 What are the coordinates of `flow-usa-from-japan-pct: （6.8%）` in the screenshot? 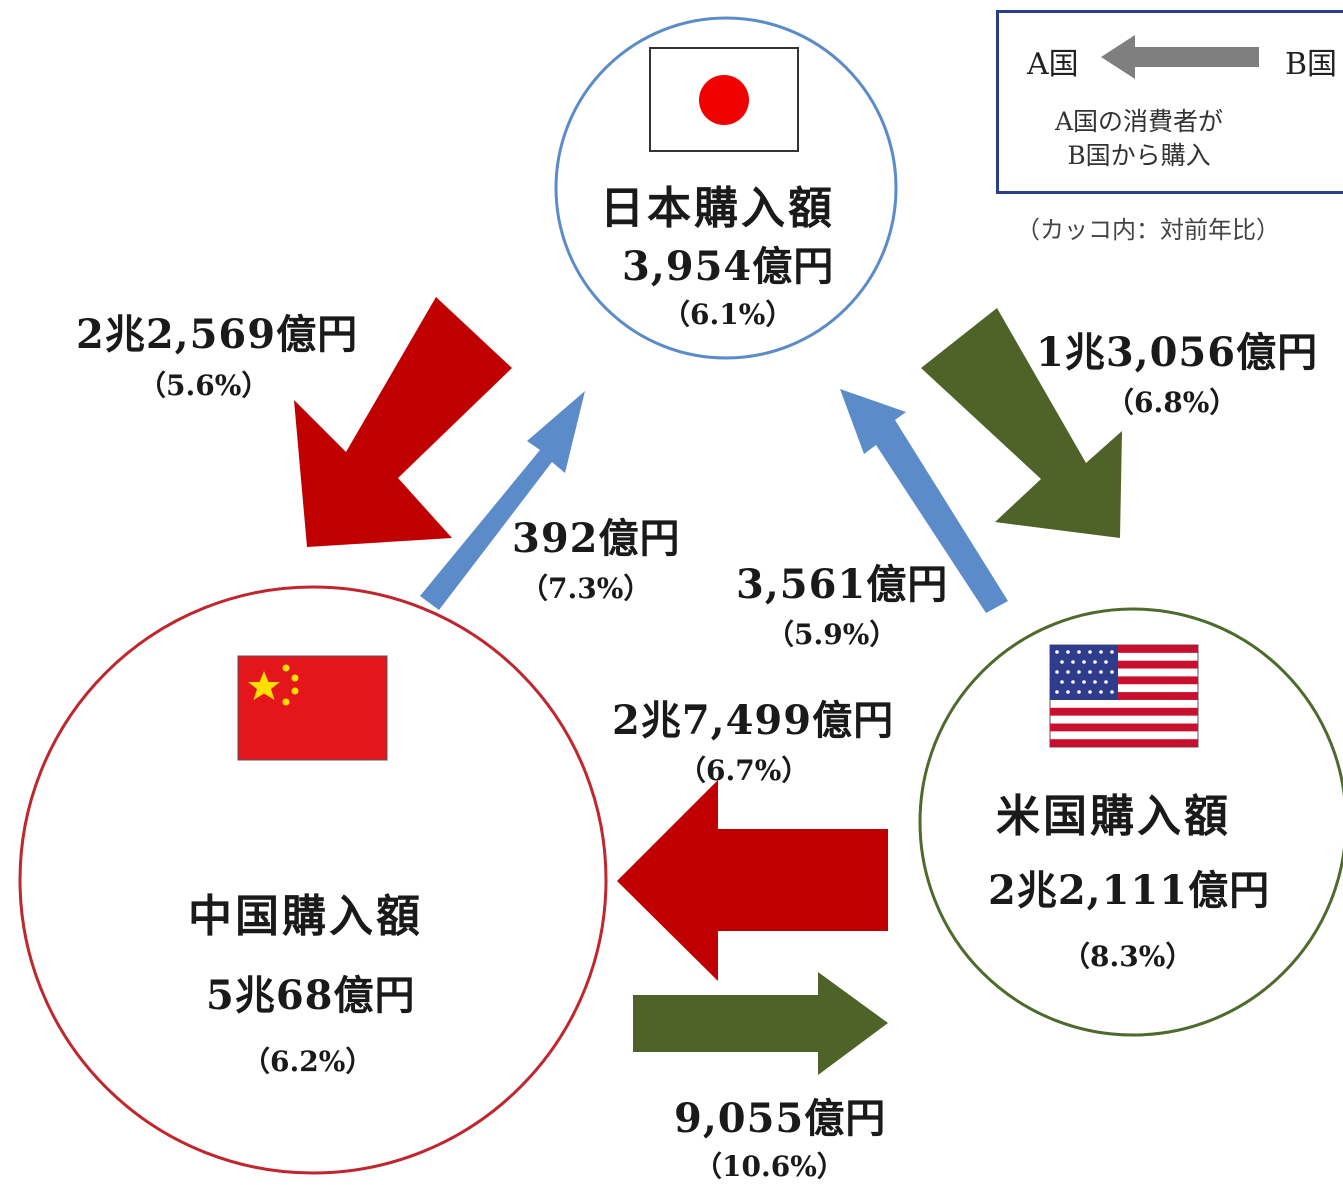 It's located at (1172, 402).